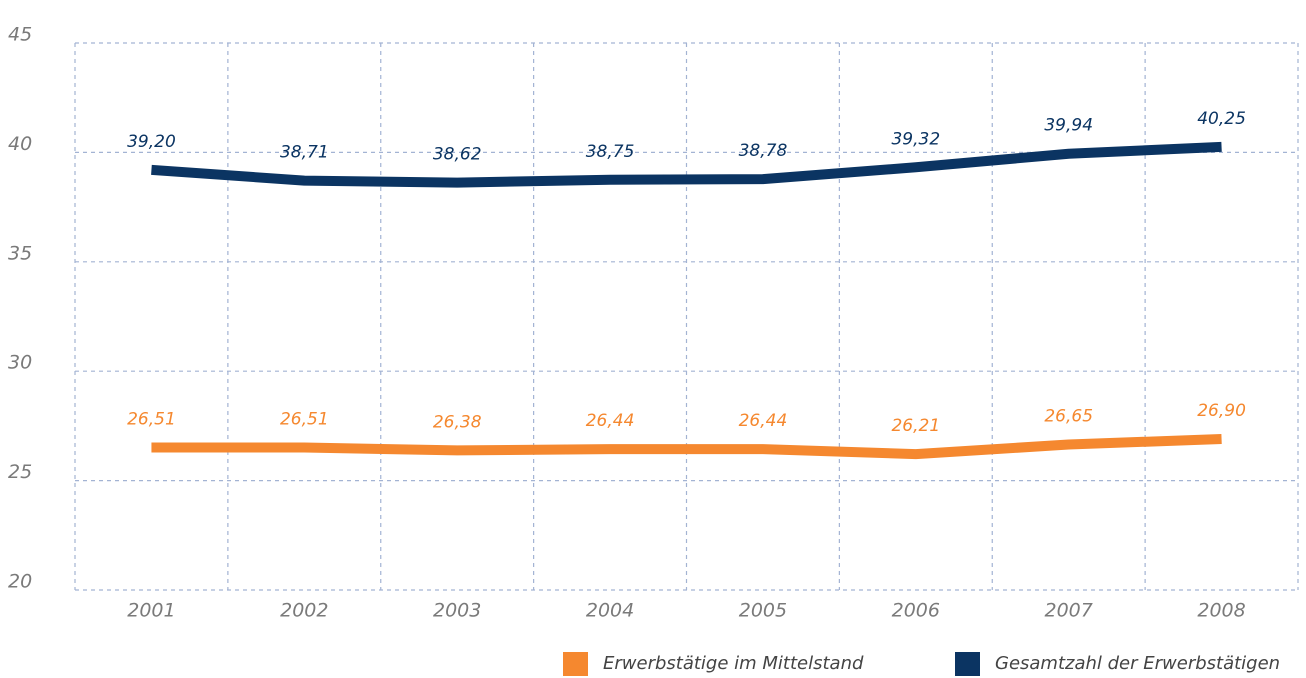  What do you see at coordinates (457, 611) in the screenshot?
I see `x-tick-label: 2003` at bounding box center [457, 611].